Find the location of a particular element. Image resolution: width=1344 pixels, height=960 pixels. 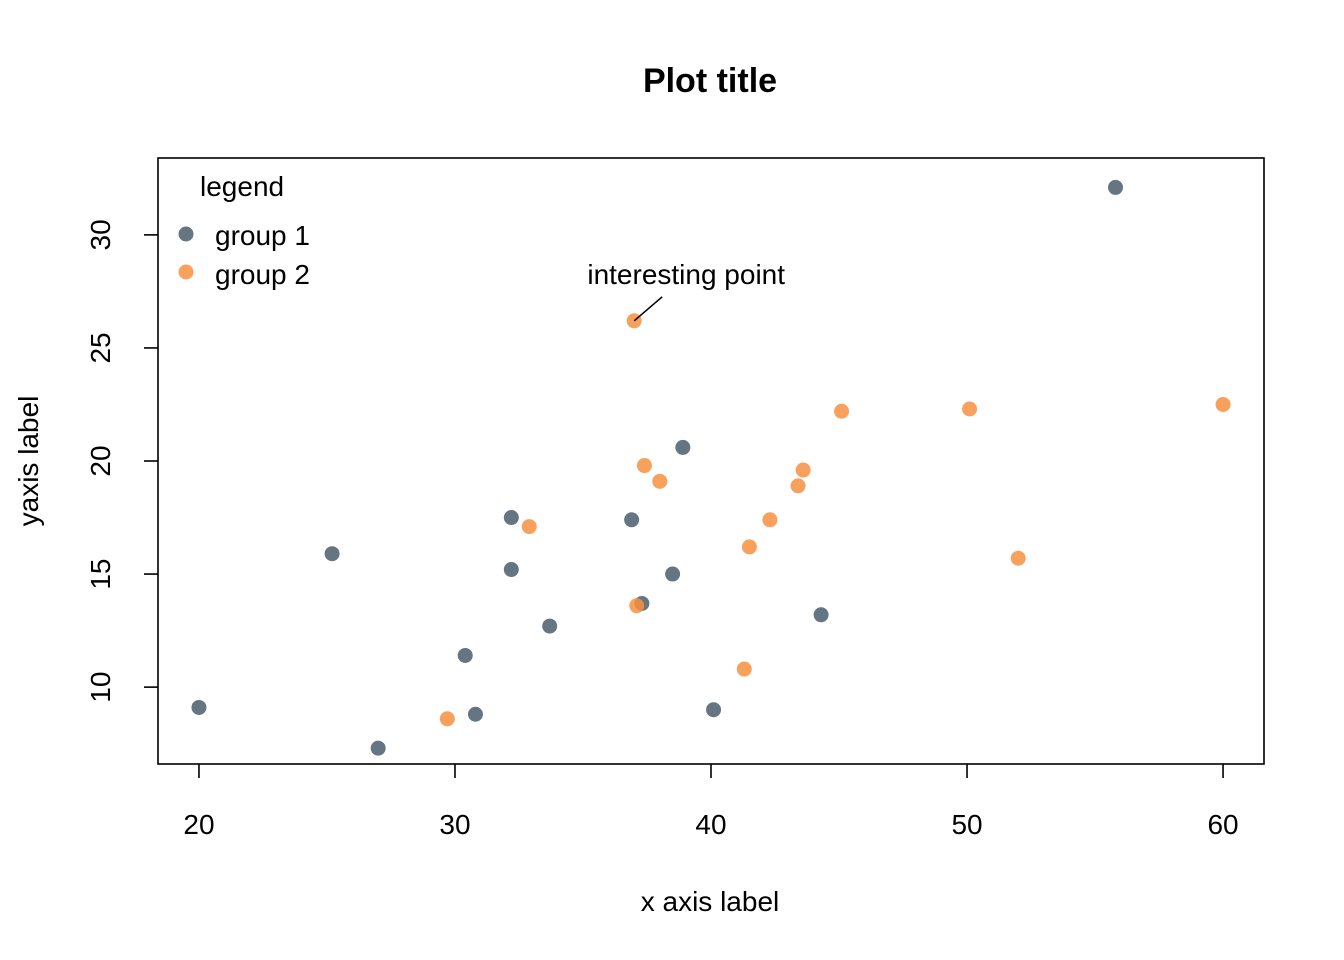

y-tick-label: 25 is located at coordinates (100, 347).